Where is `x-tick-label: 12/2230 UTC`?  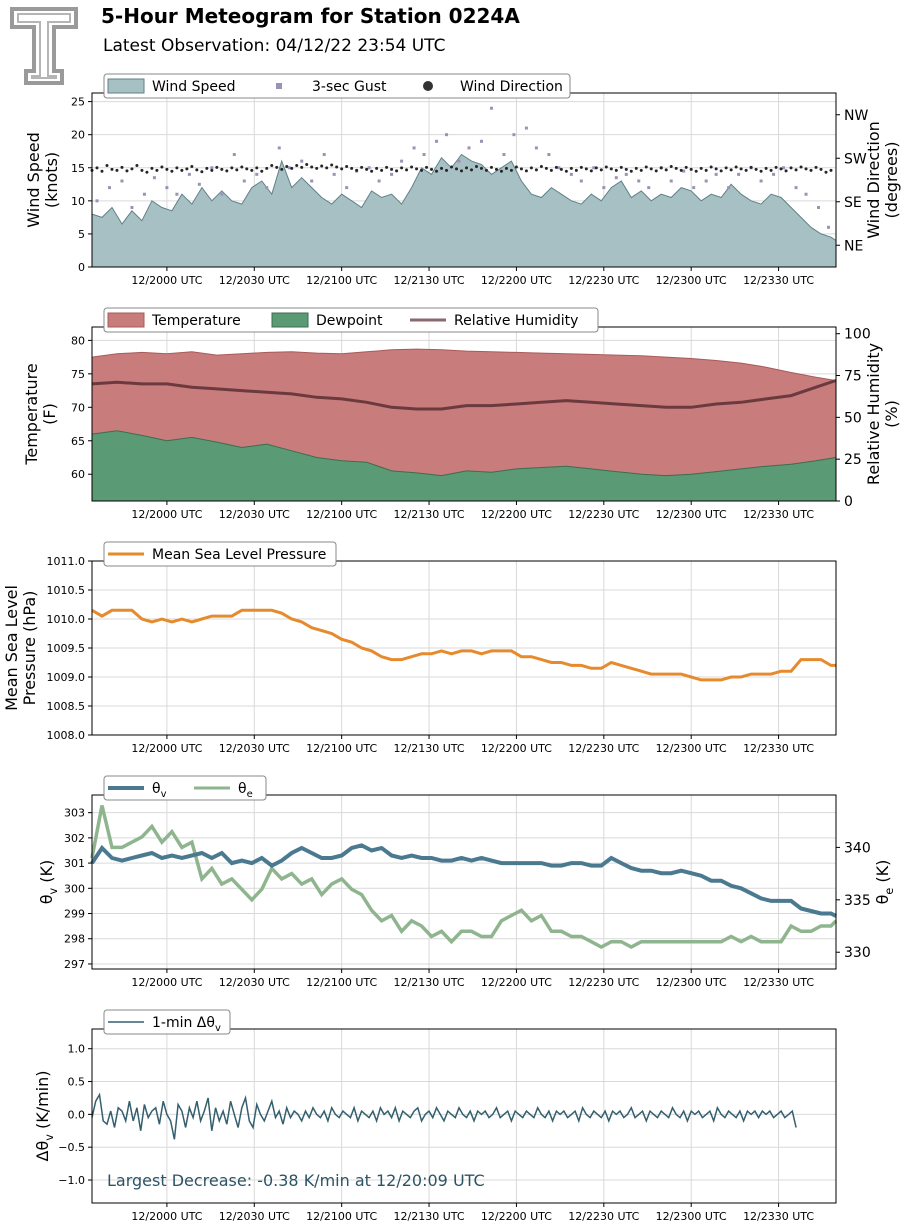
x-tick-label: 12/2230 UTC is located at coordinates (603, 1216).